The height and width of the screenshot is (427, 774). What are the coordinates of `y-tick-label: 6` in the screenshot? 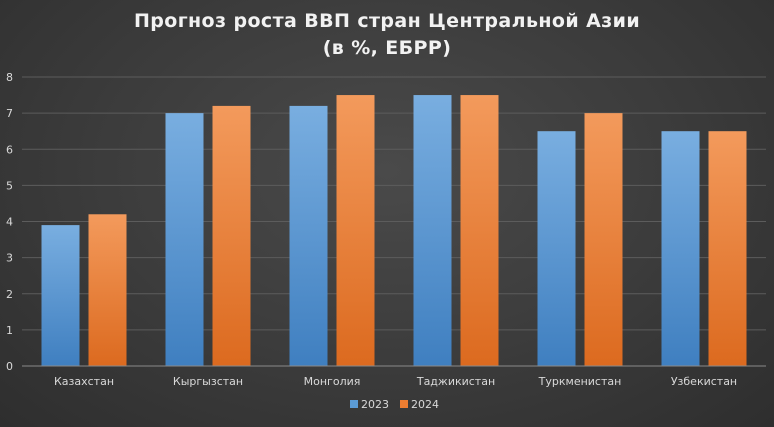 It's located at (9, 149).